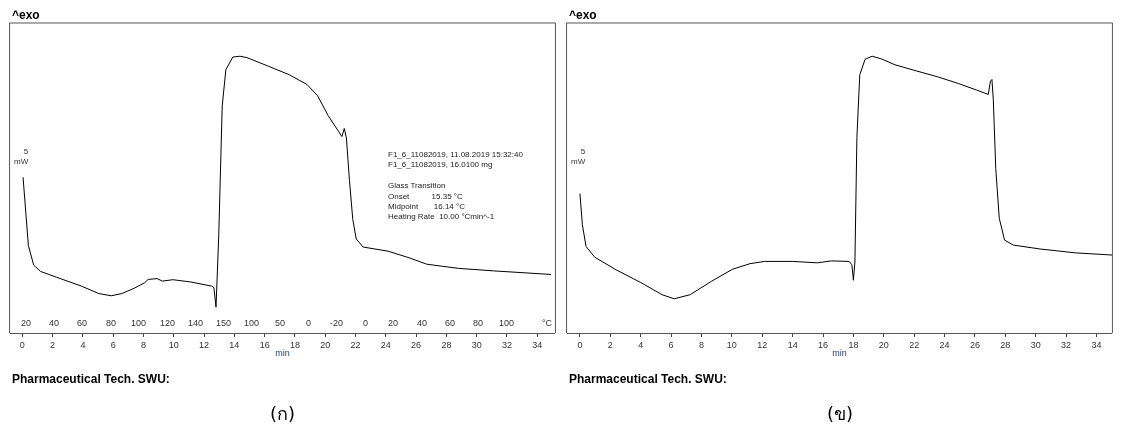 Image resolution: width=1122 pixels, height=430 pixels. I want to click on text: (ข), so click(840, 413).